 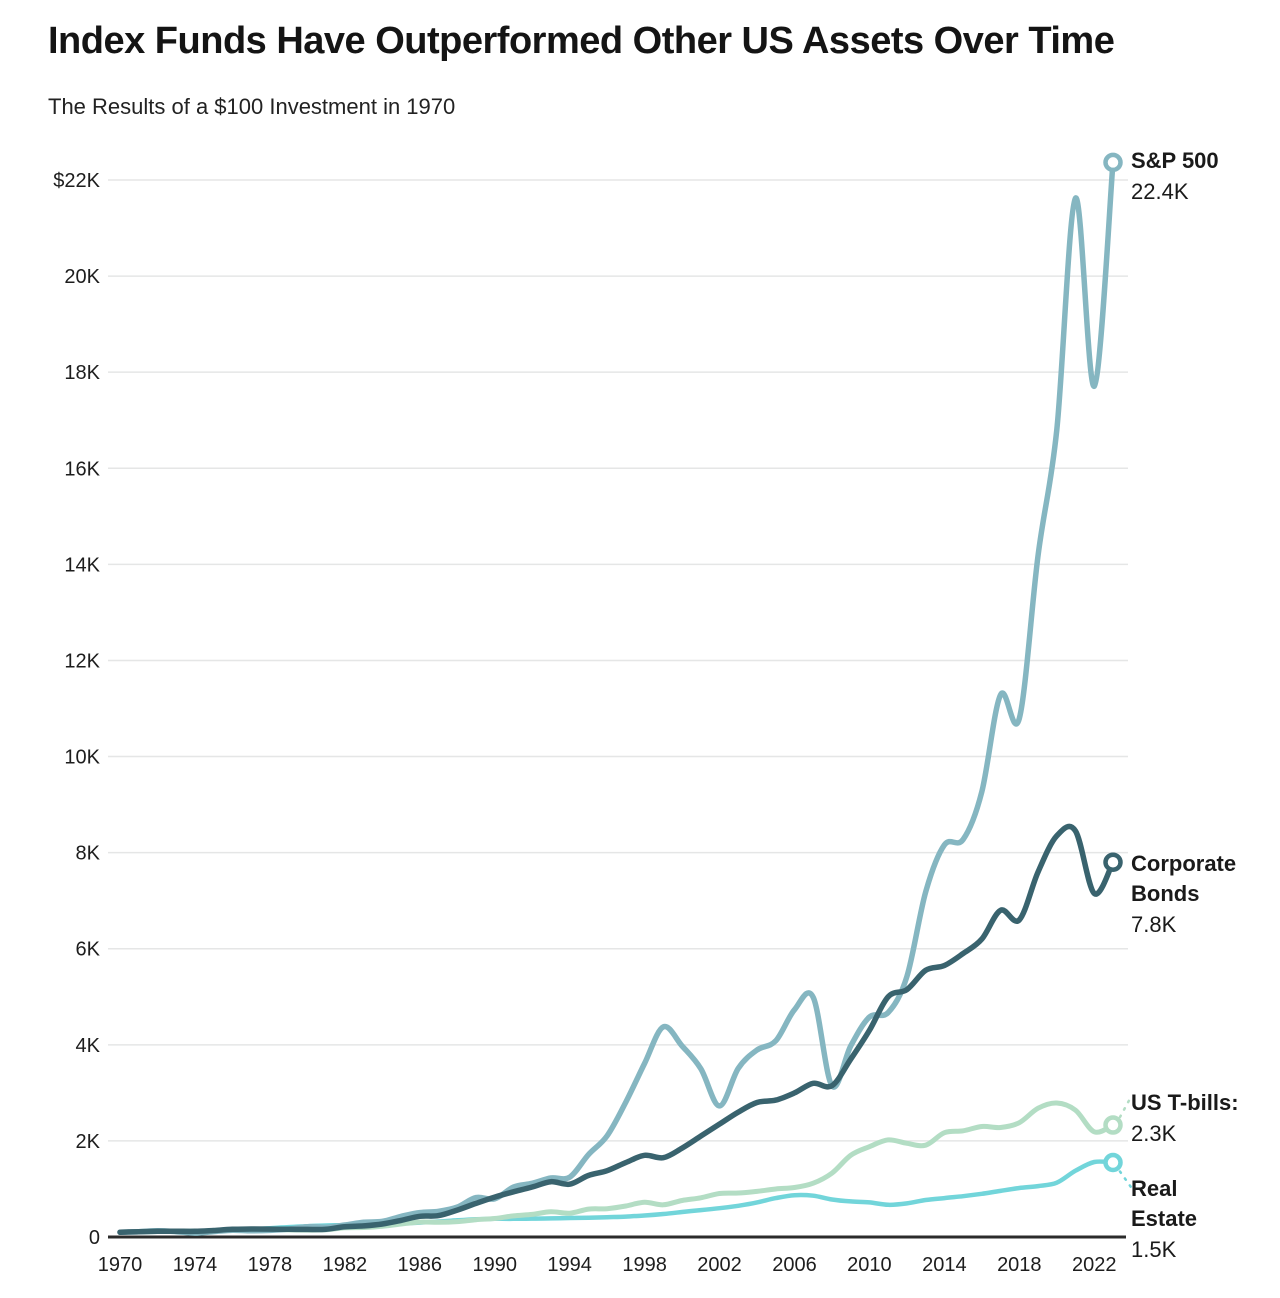 What do you see at coordinates (252, 106) in the screenshot?
I see `chart-subtitle: The Results of a $100 Investment in 1970` at bounding box center [252, 106].